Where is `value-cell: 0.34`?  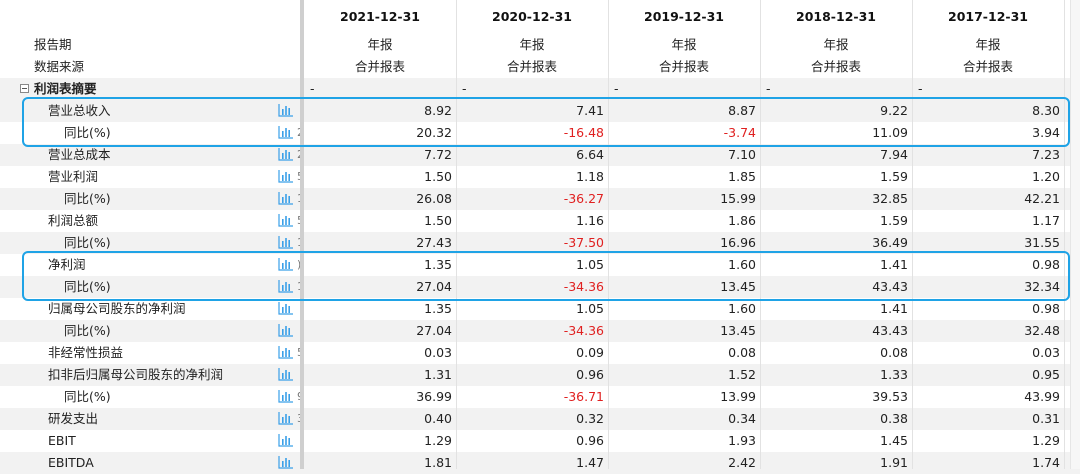 value-cell: 0.34 is located at coordinates (742, 418).